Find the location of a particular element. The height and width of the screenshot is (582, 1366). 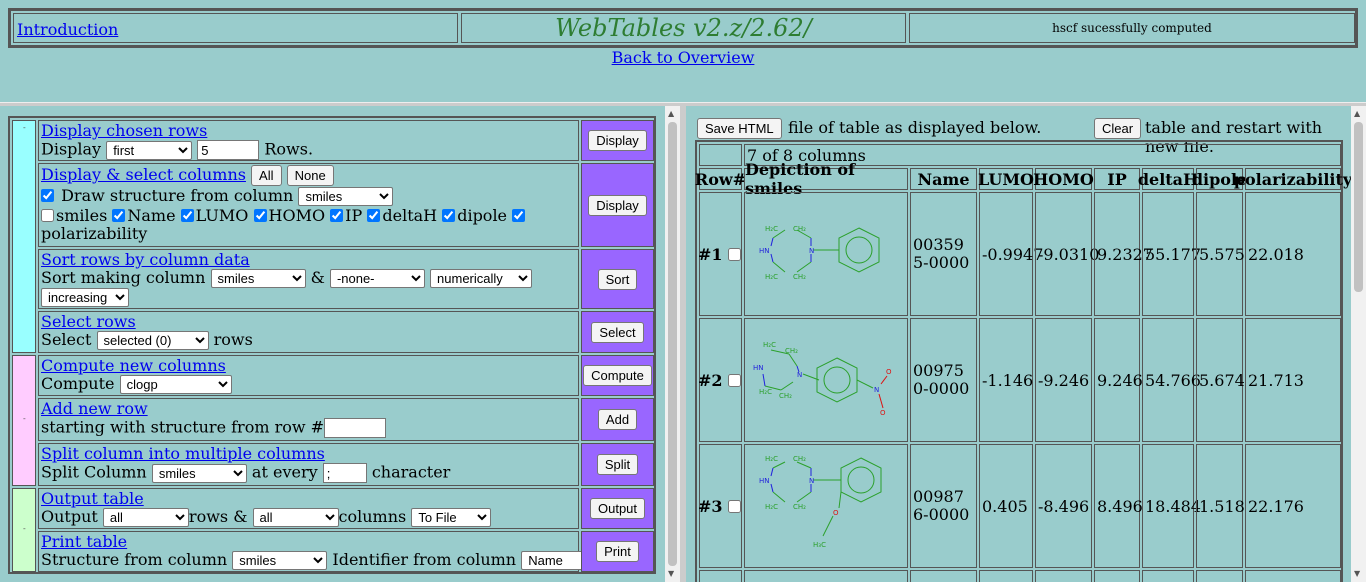

polarizability-cell: 22.018 is located at coordinates (1293, 254).